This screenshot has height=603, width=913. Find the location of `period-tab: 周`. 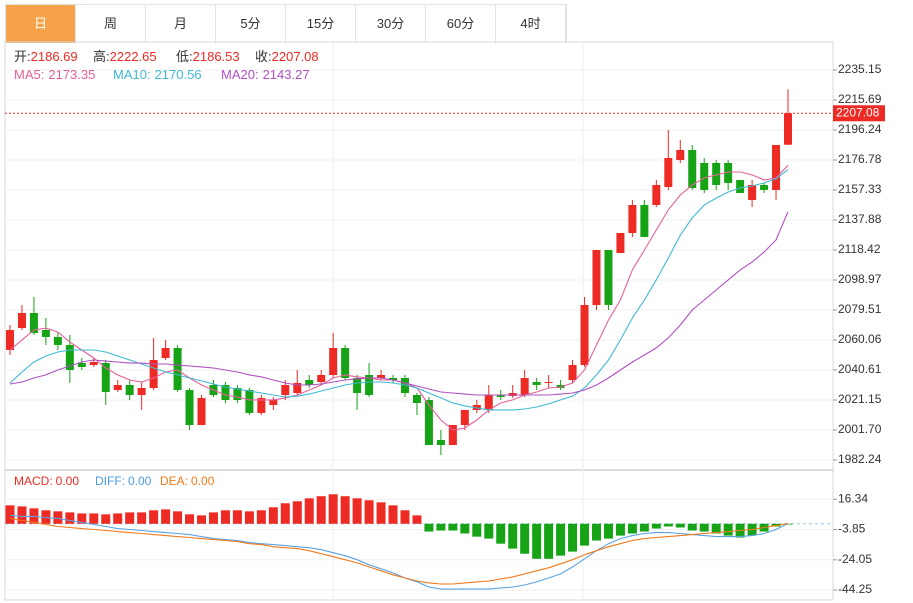

period-tab: 周 is located at coordinates (111, 24).